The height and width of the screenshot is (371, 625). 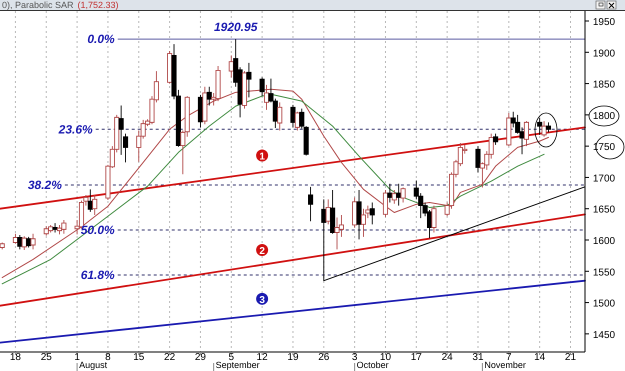 I want to click on x-tick-label: 25, so click(x=46, y=357).